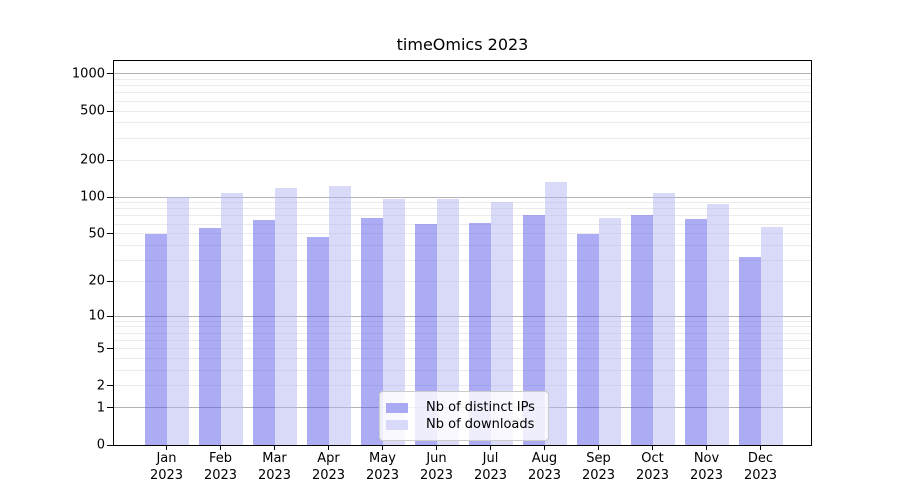 This screenshot has height=500, width=900. What do you see at coordinates (706, 458) in the screenshot?
I see `x-tick-month: Nov` at bounding box center [706, 458].